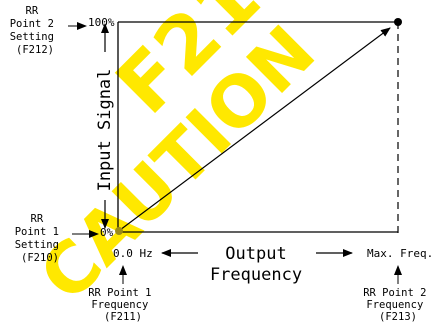  What do you see at coordinates (101, 22) in the screenshot?
I see `y-top-label: 100%` at bounding box center [101, 22].